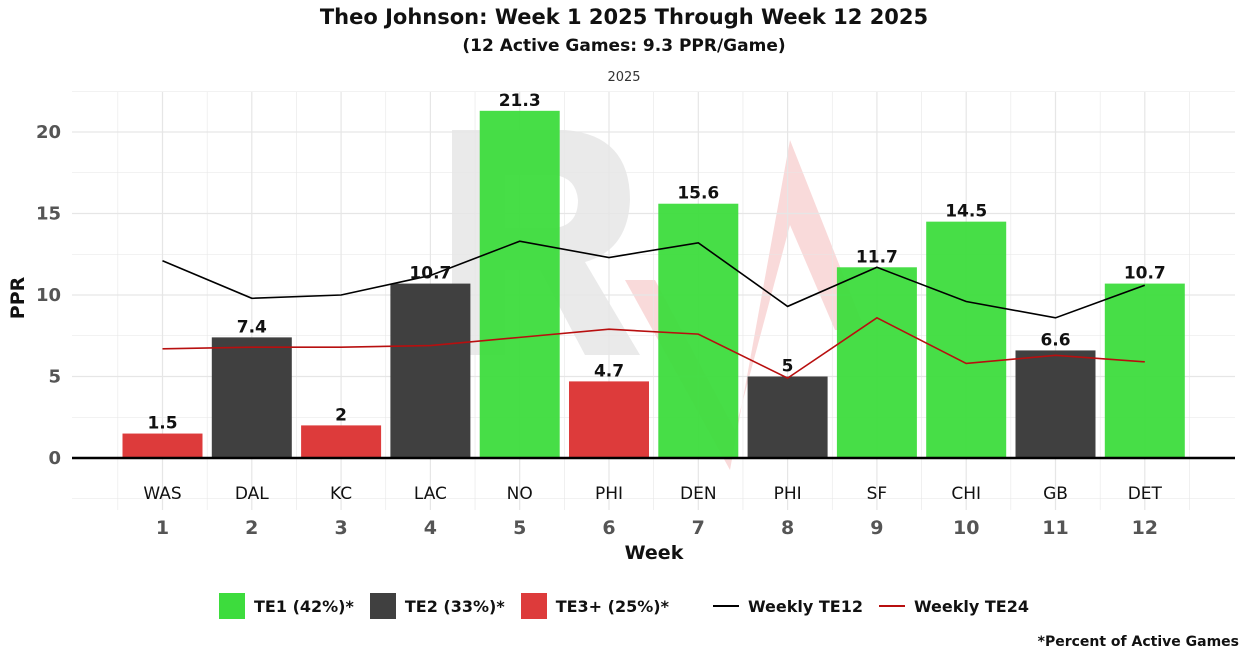 The height and width of the screenshot is (660, 1248). I want to click on legend-label-te2: TE2 (33%)*, so click(454, 606).